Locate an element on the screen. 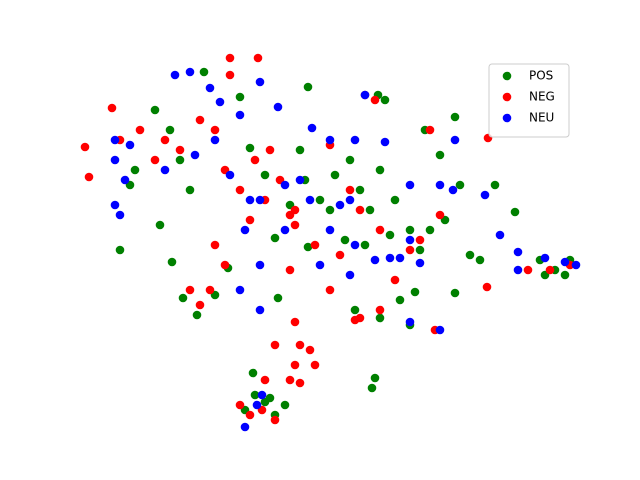 This screenshot has width=640, height=480. legend-label: NEU is located at coordinates (541, 118).